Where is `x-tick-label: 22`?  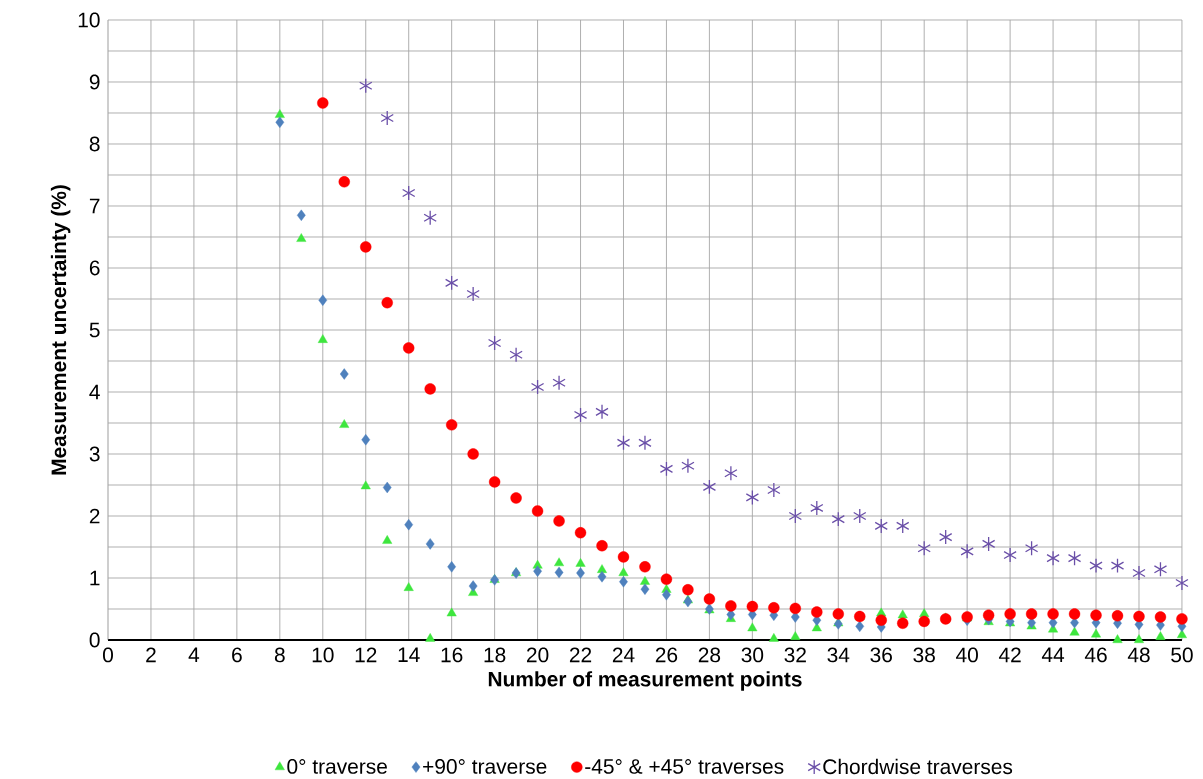 x-tick-label: 22 is located at coordinates (580, 655).